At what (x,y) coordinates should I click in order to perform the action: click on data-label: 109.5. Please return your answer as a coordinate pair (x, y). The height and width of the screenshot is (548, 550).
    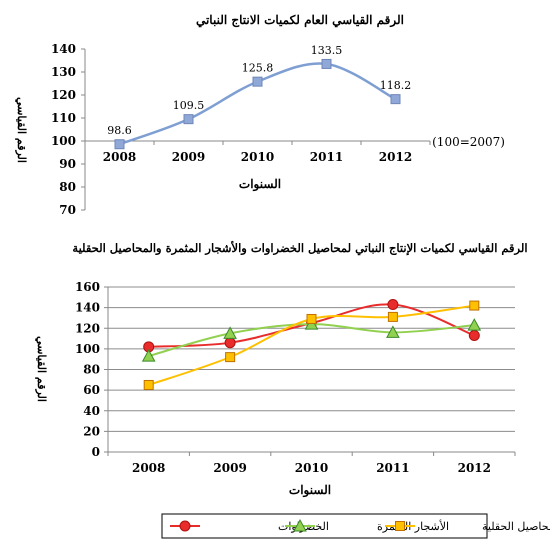
    Looking at the image, I should click on (189, 105).